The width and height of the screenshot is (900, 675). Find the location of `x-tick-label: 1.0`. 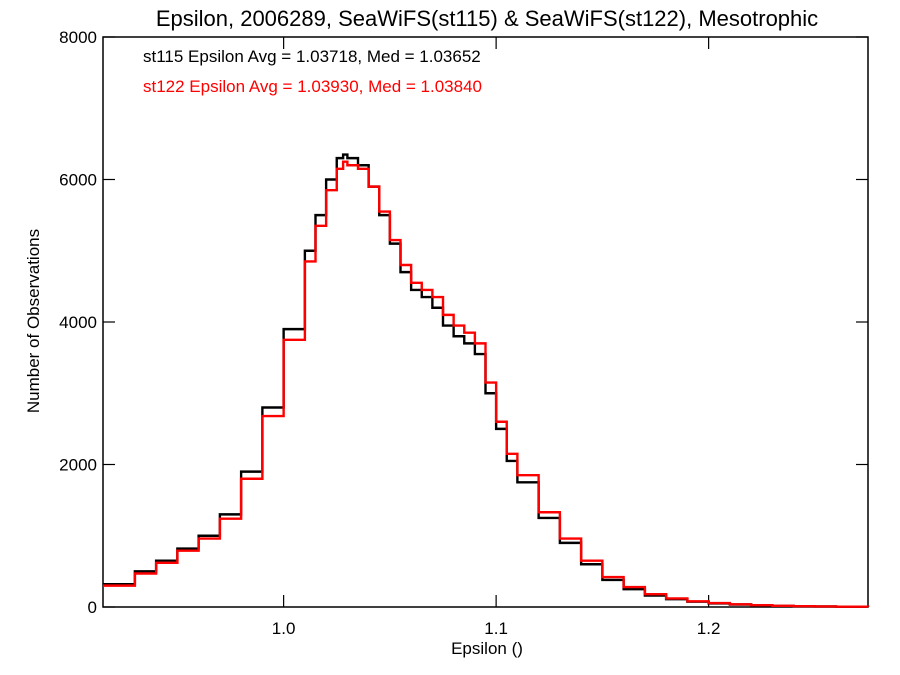

x-tick-label: 1.0 is located at coordinates (284, 628).